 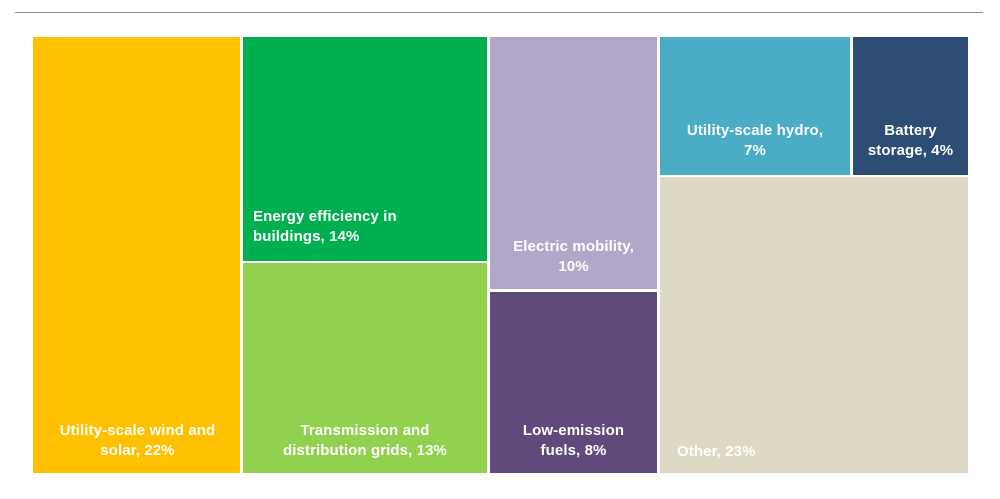 What do you see at coordinates (573, 163) in the screenshot?
I see `treemap-tile-electric-mobility` at bounding box center [573, 163].